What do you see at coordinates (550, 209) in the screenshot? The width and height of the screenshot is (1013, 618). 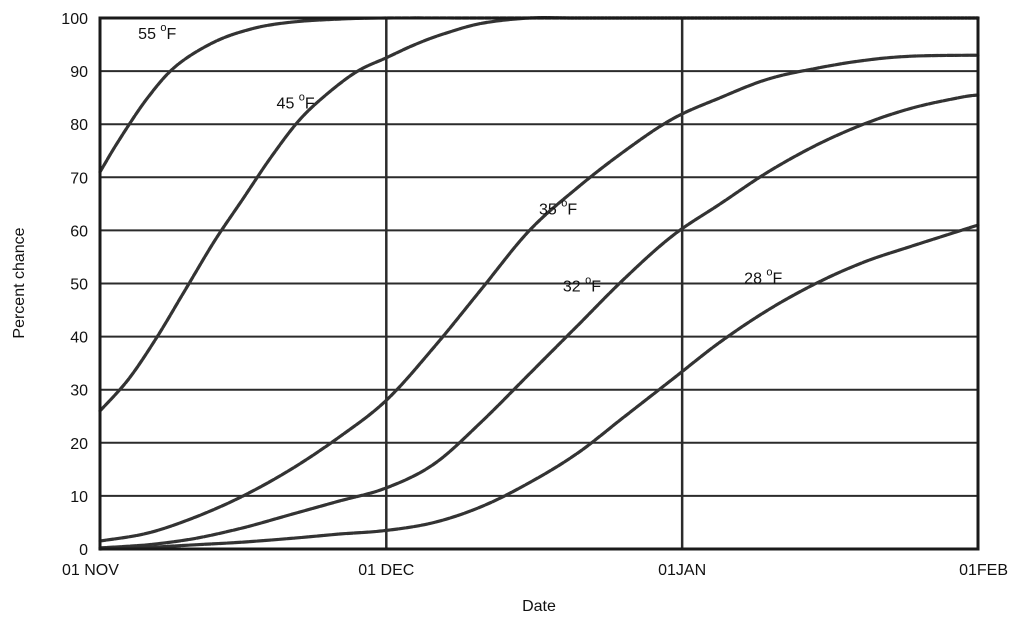 I see `series-label-value: 35` at bounding box center [550, 209].